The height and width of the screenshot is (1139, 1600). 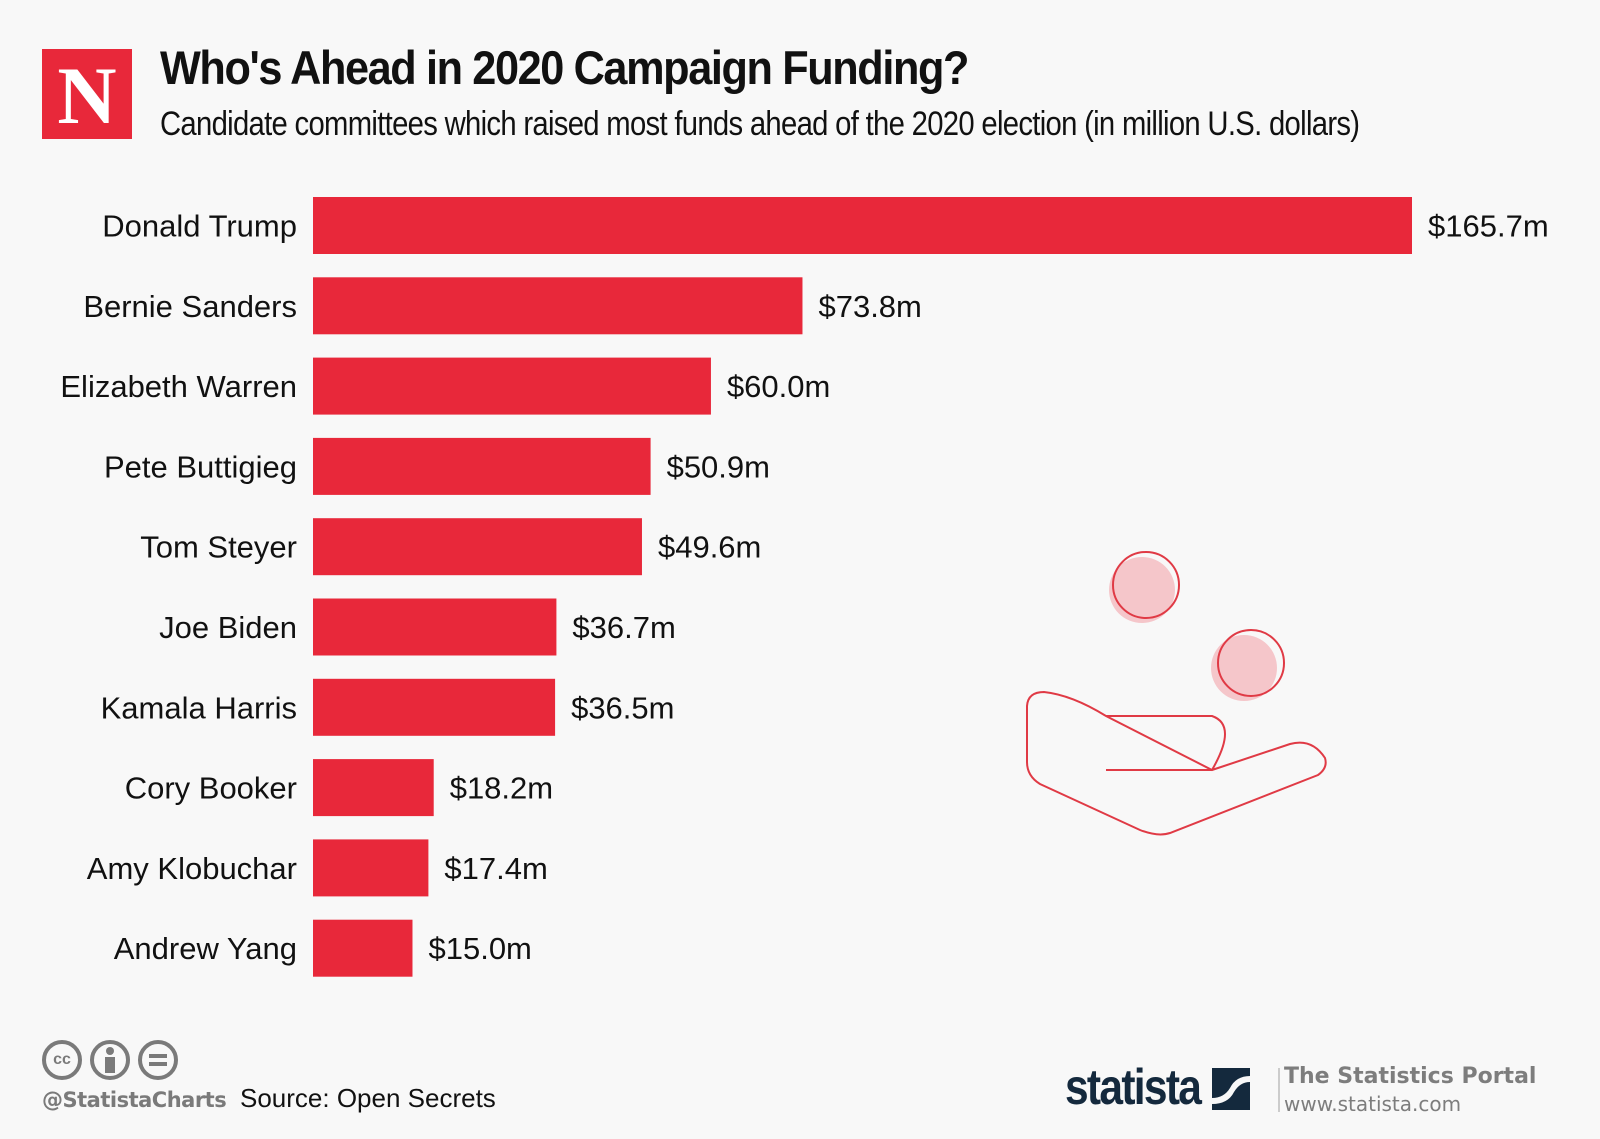 I want to click on category-label: Joe Biden, so click(x=228, y=627).